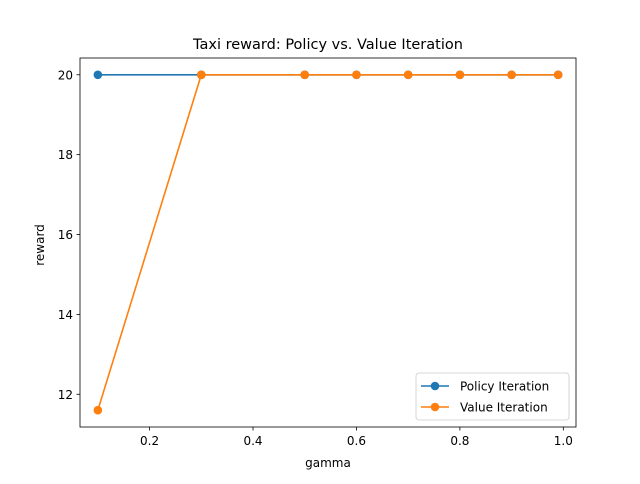 This screenshot has height=484, width=640. Describe the element at coordinates (65, 75) in the screenshot. I see `y-tick-label: 20` at that location.